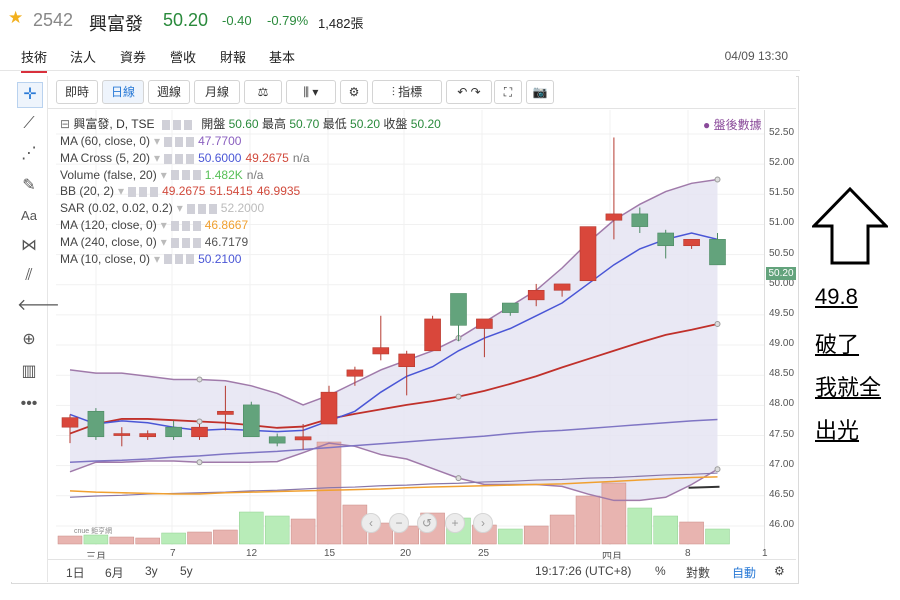 The height and width of the screenshot is (600, 900). What do you see at coordinates (508, 92) in the screenshot?
I see `fullscreen-icon: ⛶` at bounding box center [508, 92].